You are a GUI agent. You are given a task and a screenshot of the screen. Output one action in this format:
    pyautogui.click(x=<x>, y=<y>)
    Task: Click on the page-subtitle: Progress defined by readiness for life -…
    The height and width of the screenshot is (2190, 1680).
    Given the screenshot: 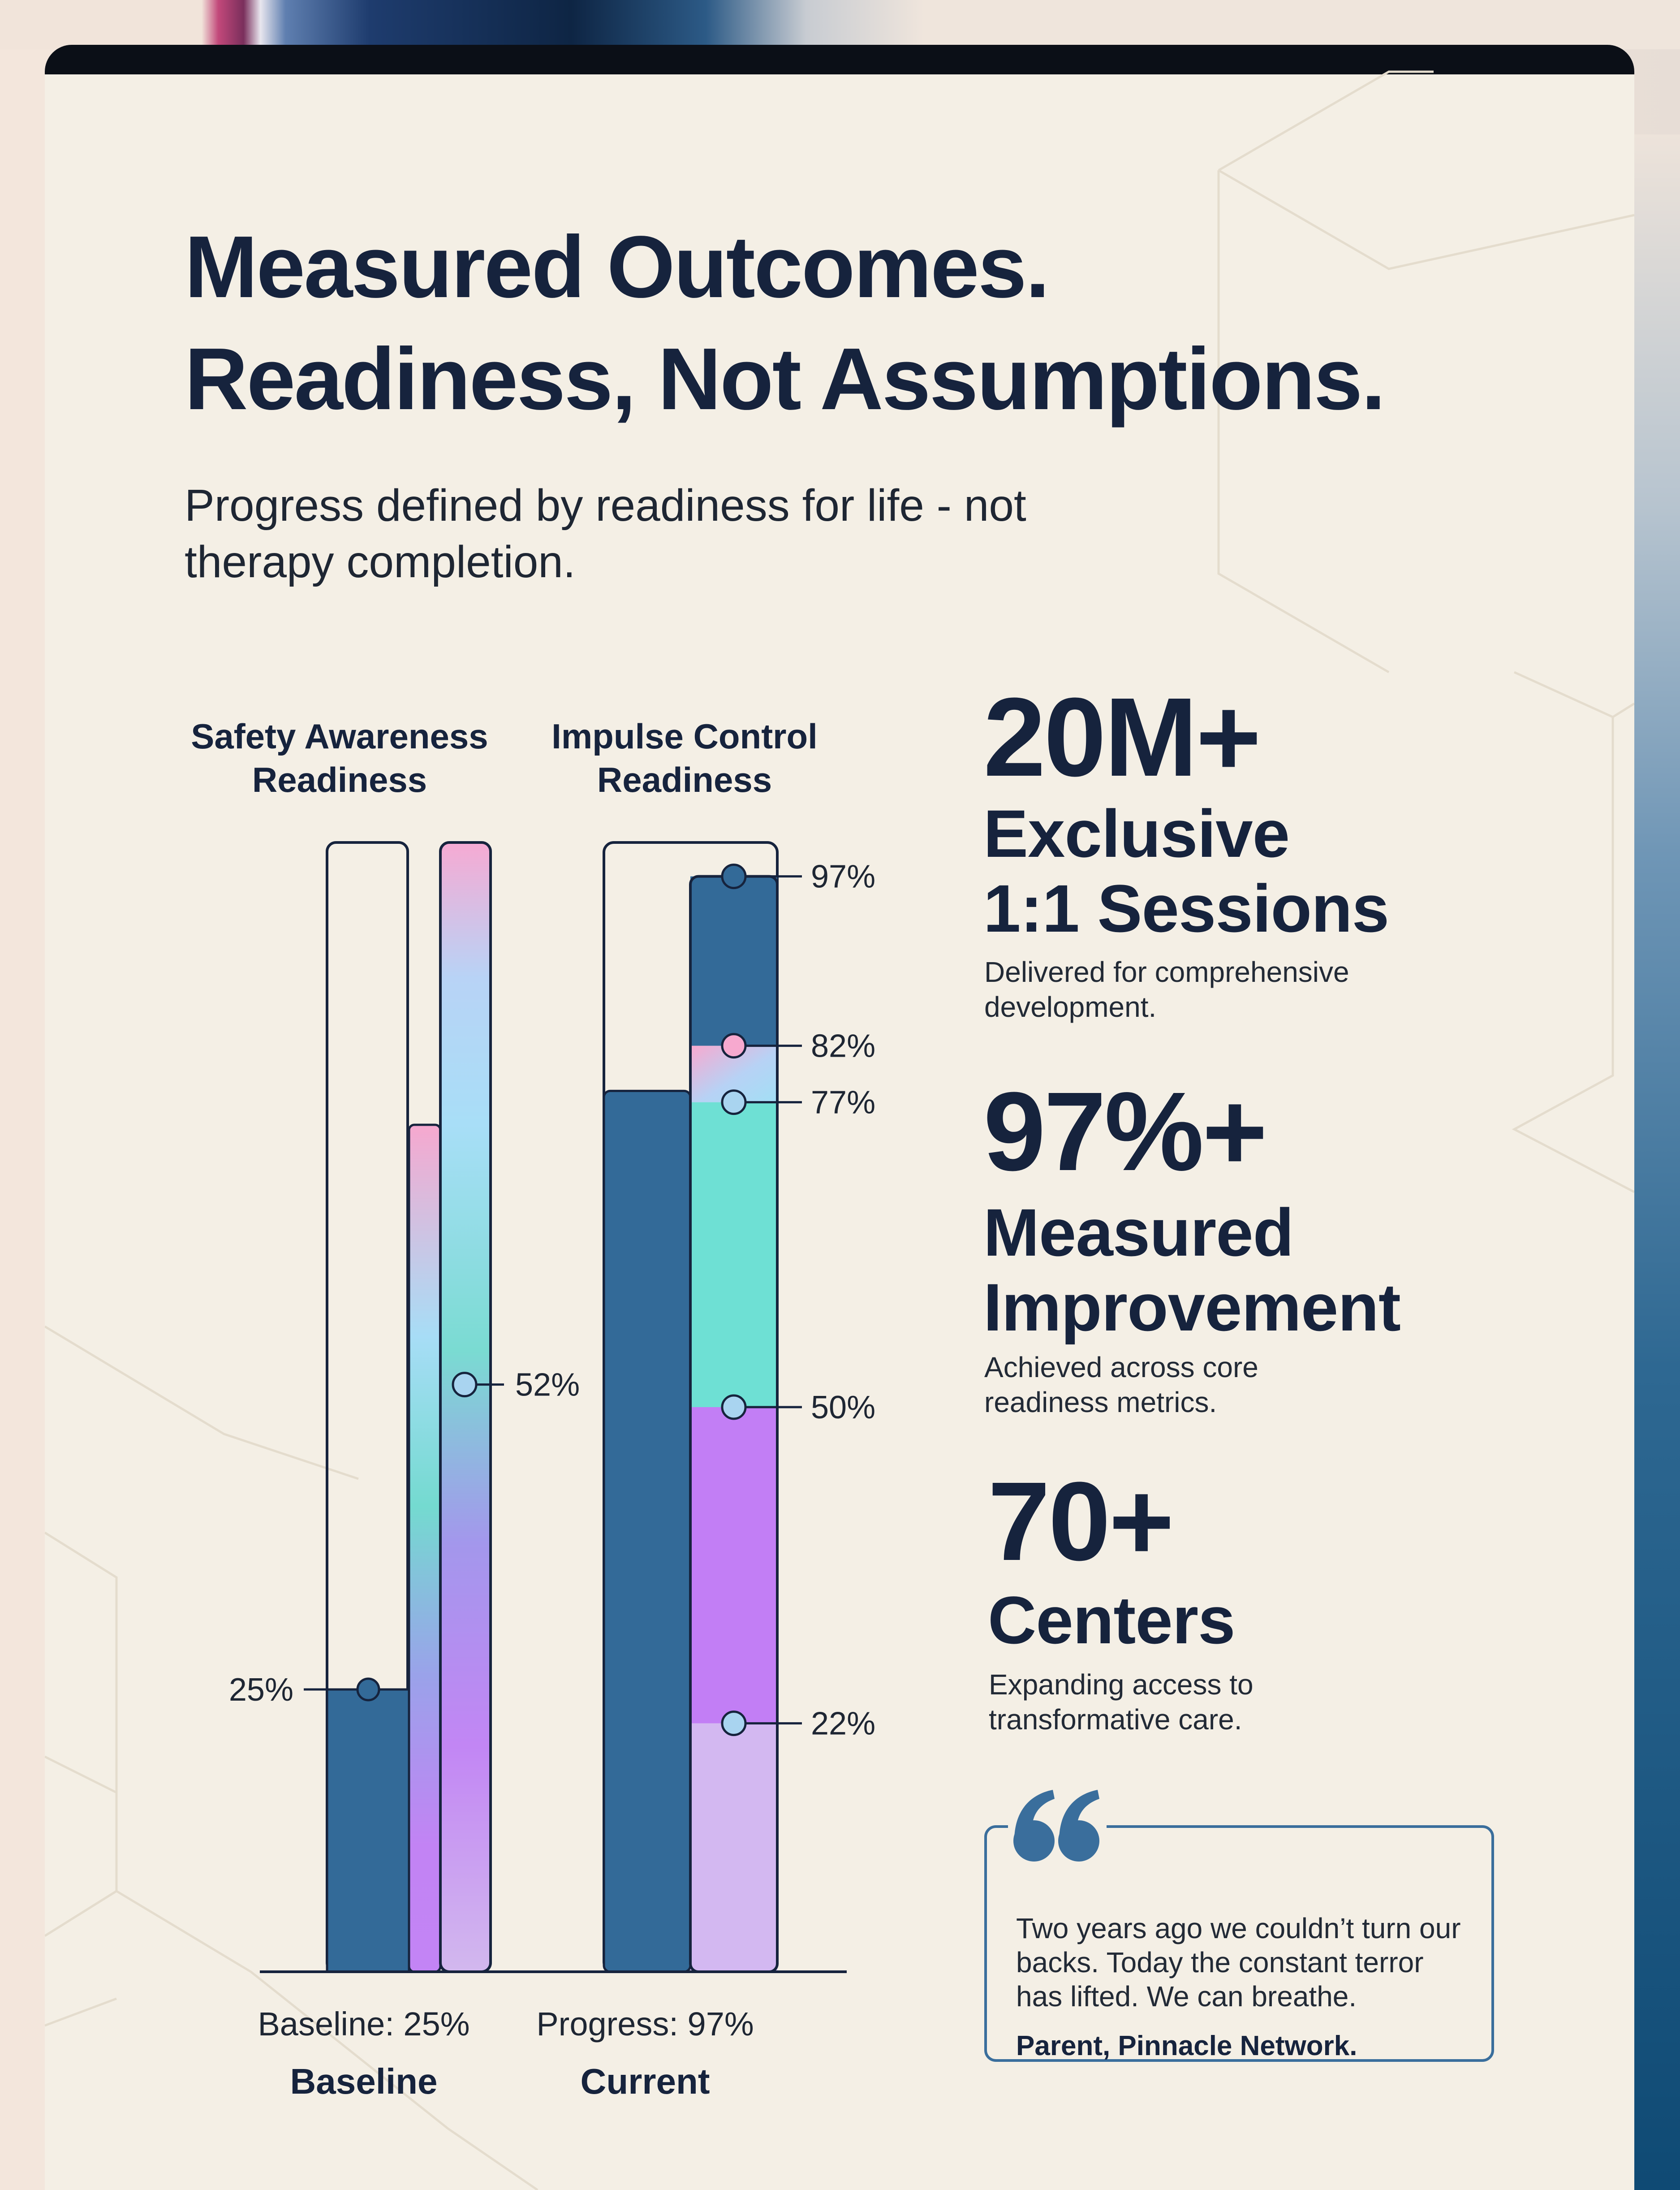 What is the action you would take?
    pyautogui.click(x=605, y=534)
    